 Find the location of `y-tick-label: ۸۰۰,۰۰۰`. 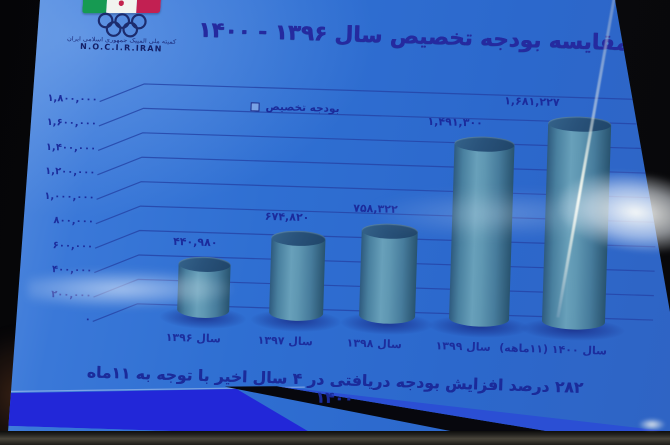

y-tick-label: ۸۰۰,۰۰۰ is located at coordinates (74, 221).